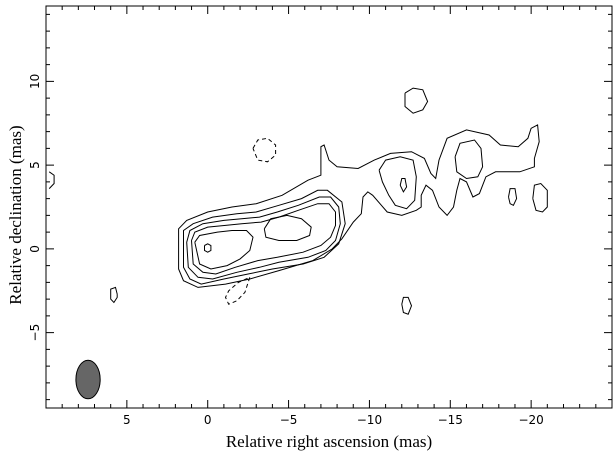  I want to click on y-tick-label: 5, so click(35, 165).